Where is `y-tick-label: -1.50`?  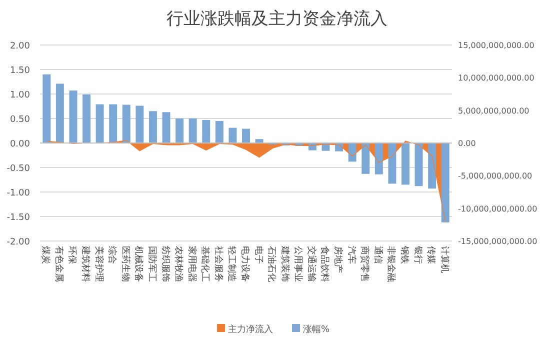 y-tick-label: -1.50 is located at coordinates (18, 218).